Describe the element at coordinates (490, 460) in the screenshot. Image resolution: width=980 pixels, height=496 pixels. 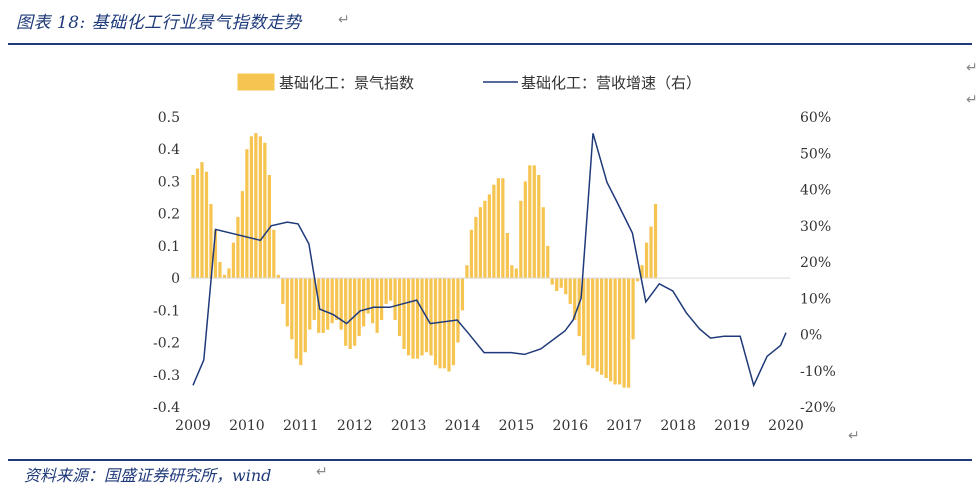
I see `source-divider` at that location.